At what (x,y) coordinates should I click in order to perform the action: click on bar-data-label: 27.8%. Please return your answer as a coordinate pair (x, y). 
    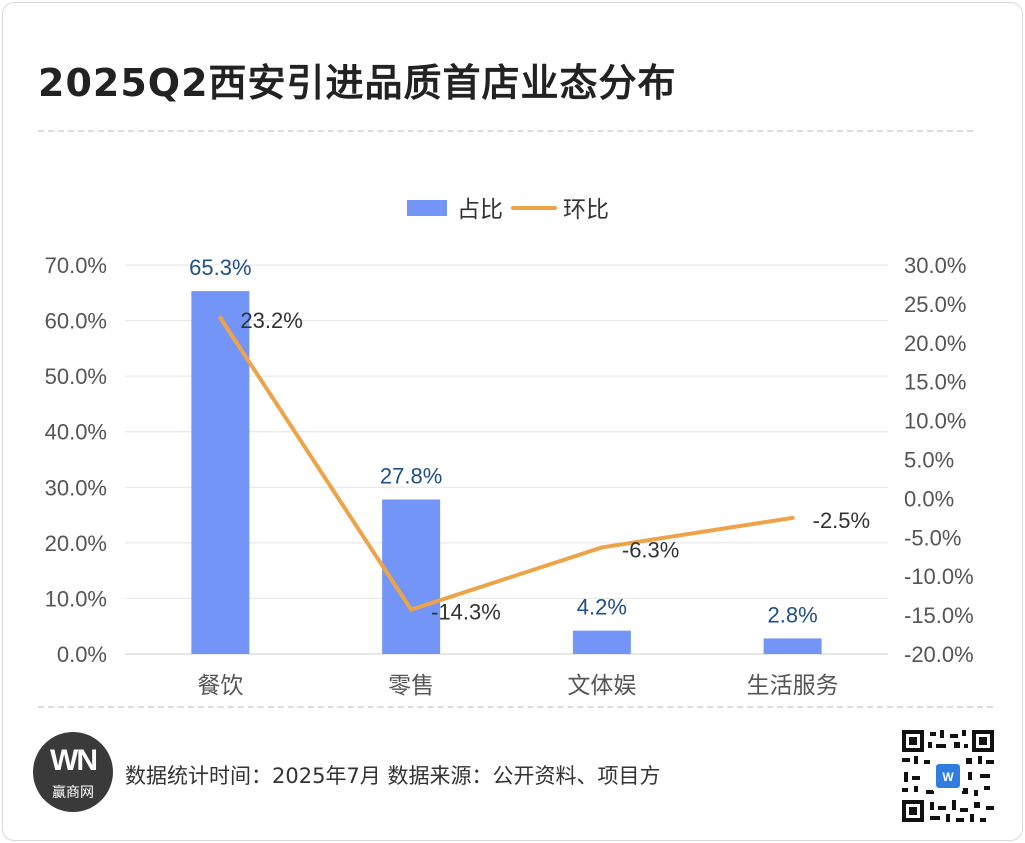
    Looking at the image, I should click on (411, 476).